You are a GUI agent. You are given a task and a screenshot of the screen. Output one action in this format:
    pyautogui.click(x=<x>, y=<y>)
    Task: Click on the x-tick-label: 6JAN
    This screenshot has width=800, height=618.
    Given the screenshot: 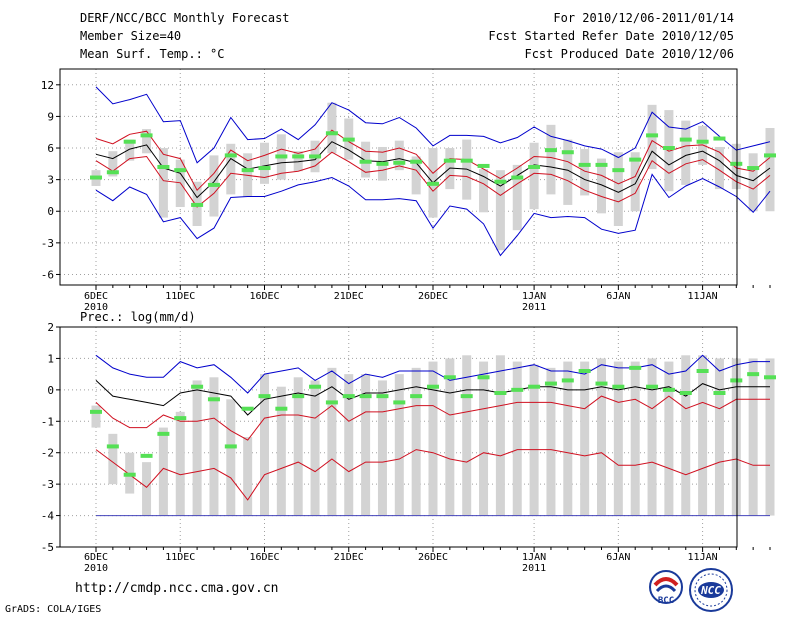 What is the action you would take?
    pyautogui.click(x=618, y=296)
    